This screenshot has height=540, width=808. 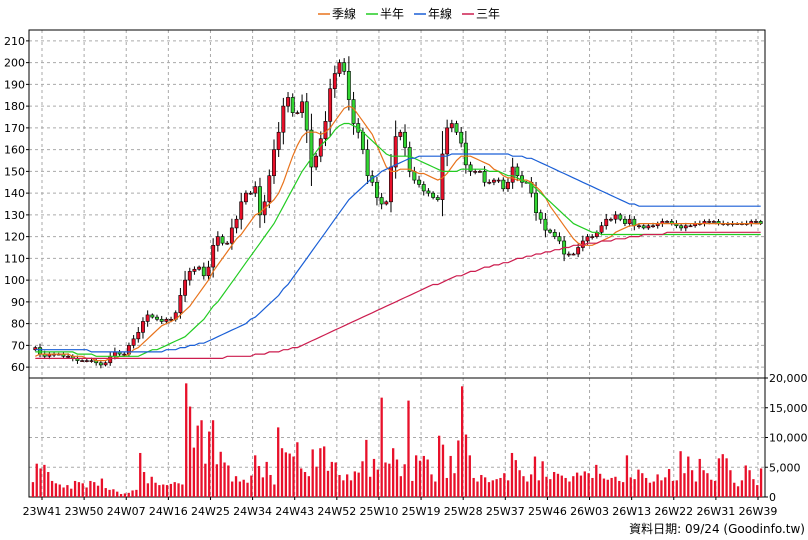 What do you see at coordinates (788, 438) in the screenshot?
I see `volume-tick-label: 10,000` at bounding box center [788, 438].